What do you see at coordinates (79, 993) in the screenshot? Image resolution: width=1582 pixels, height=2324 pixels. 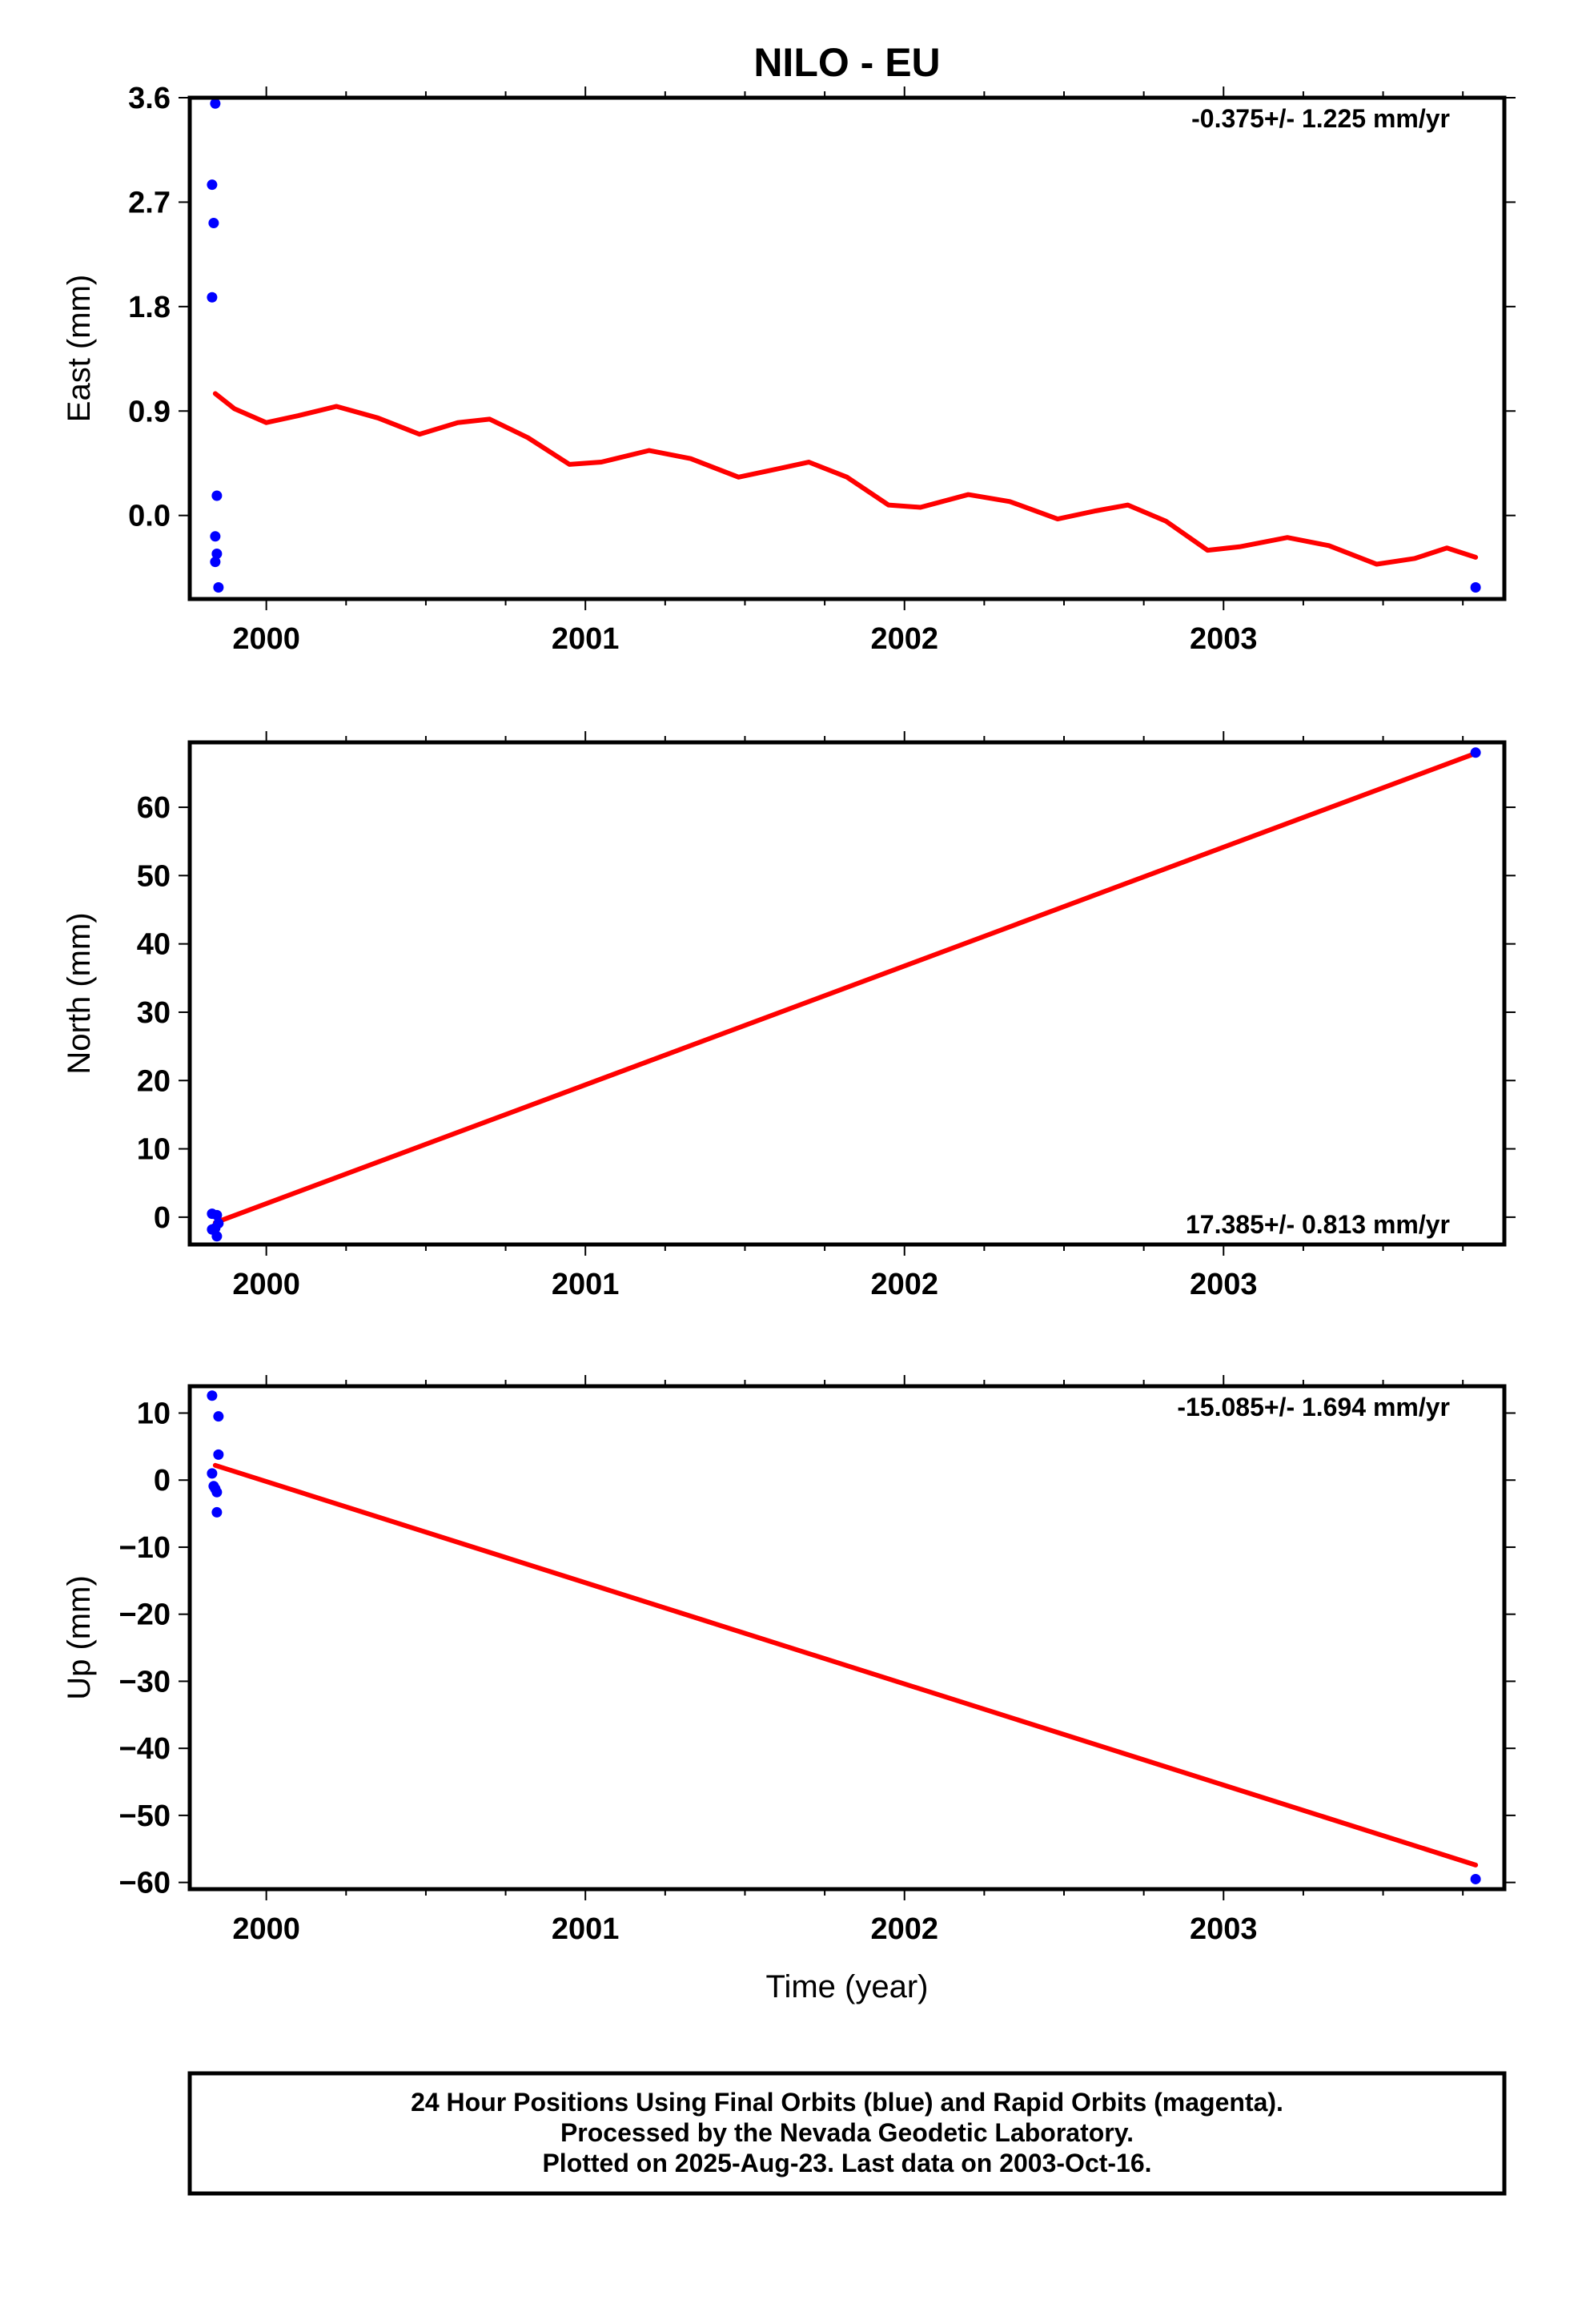 I see `y-axis-label: North (mm)` at bounding box center [79, 993].